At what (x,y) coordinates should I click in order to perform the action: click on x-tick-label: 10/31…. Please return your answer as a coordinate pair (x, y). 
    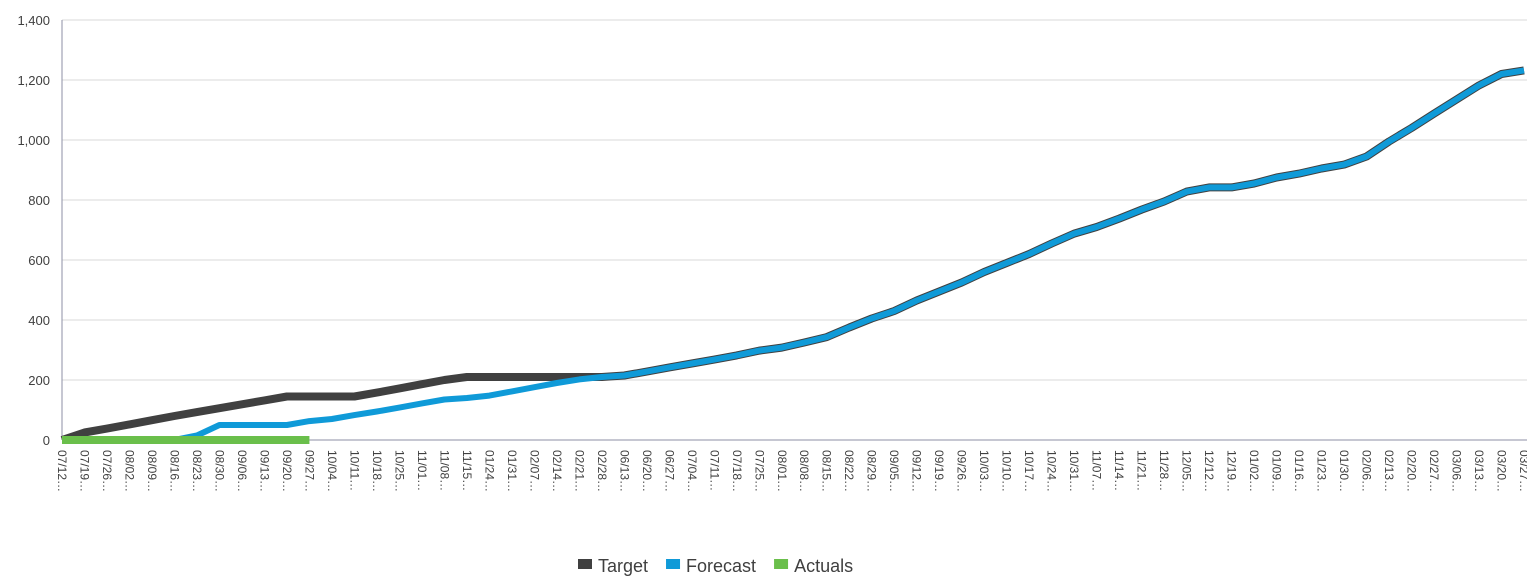
    Looking at the image, I should click on (1074, 471).